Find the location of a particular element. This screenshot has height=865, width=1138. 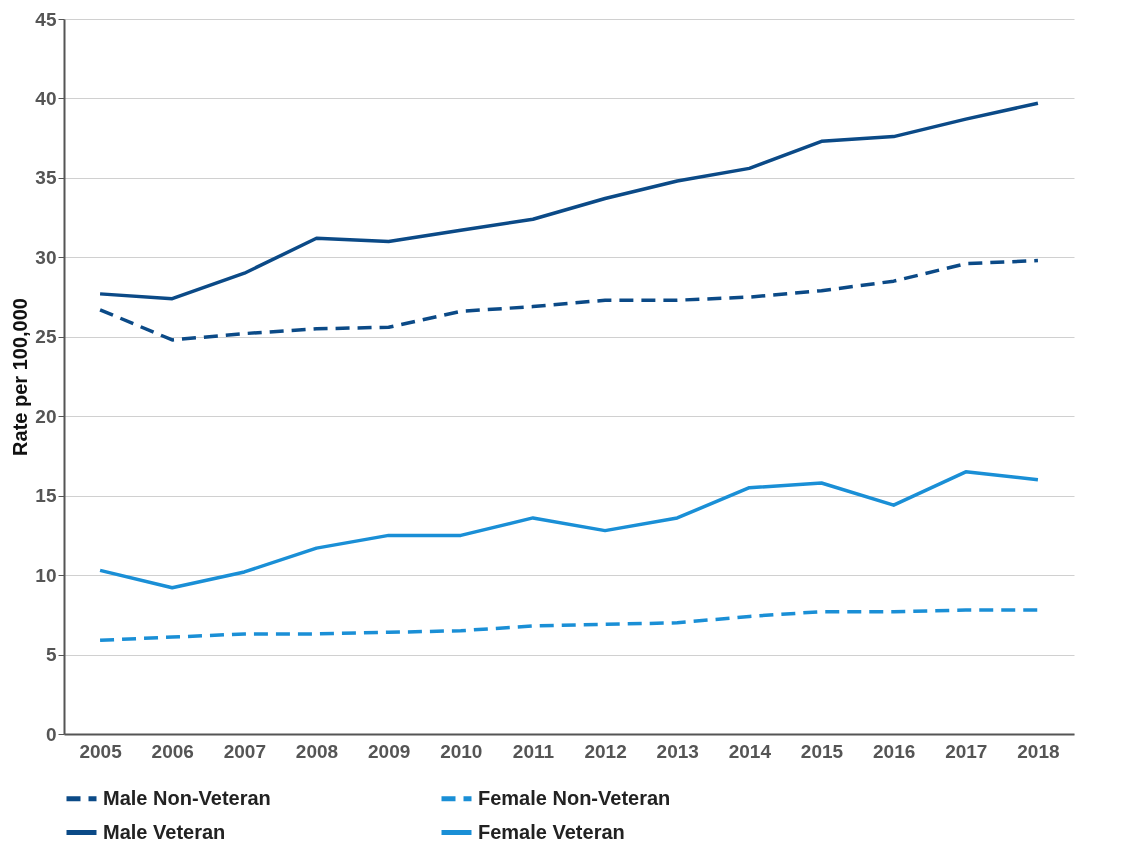

x-tick-label: 2013 is located at coordinates (677, 751).